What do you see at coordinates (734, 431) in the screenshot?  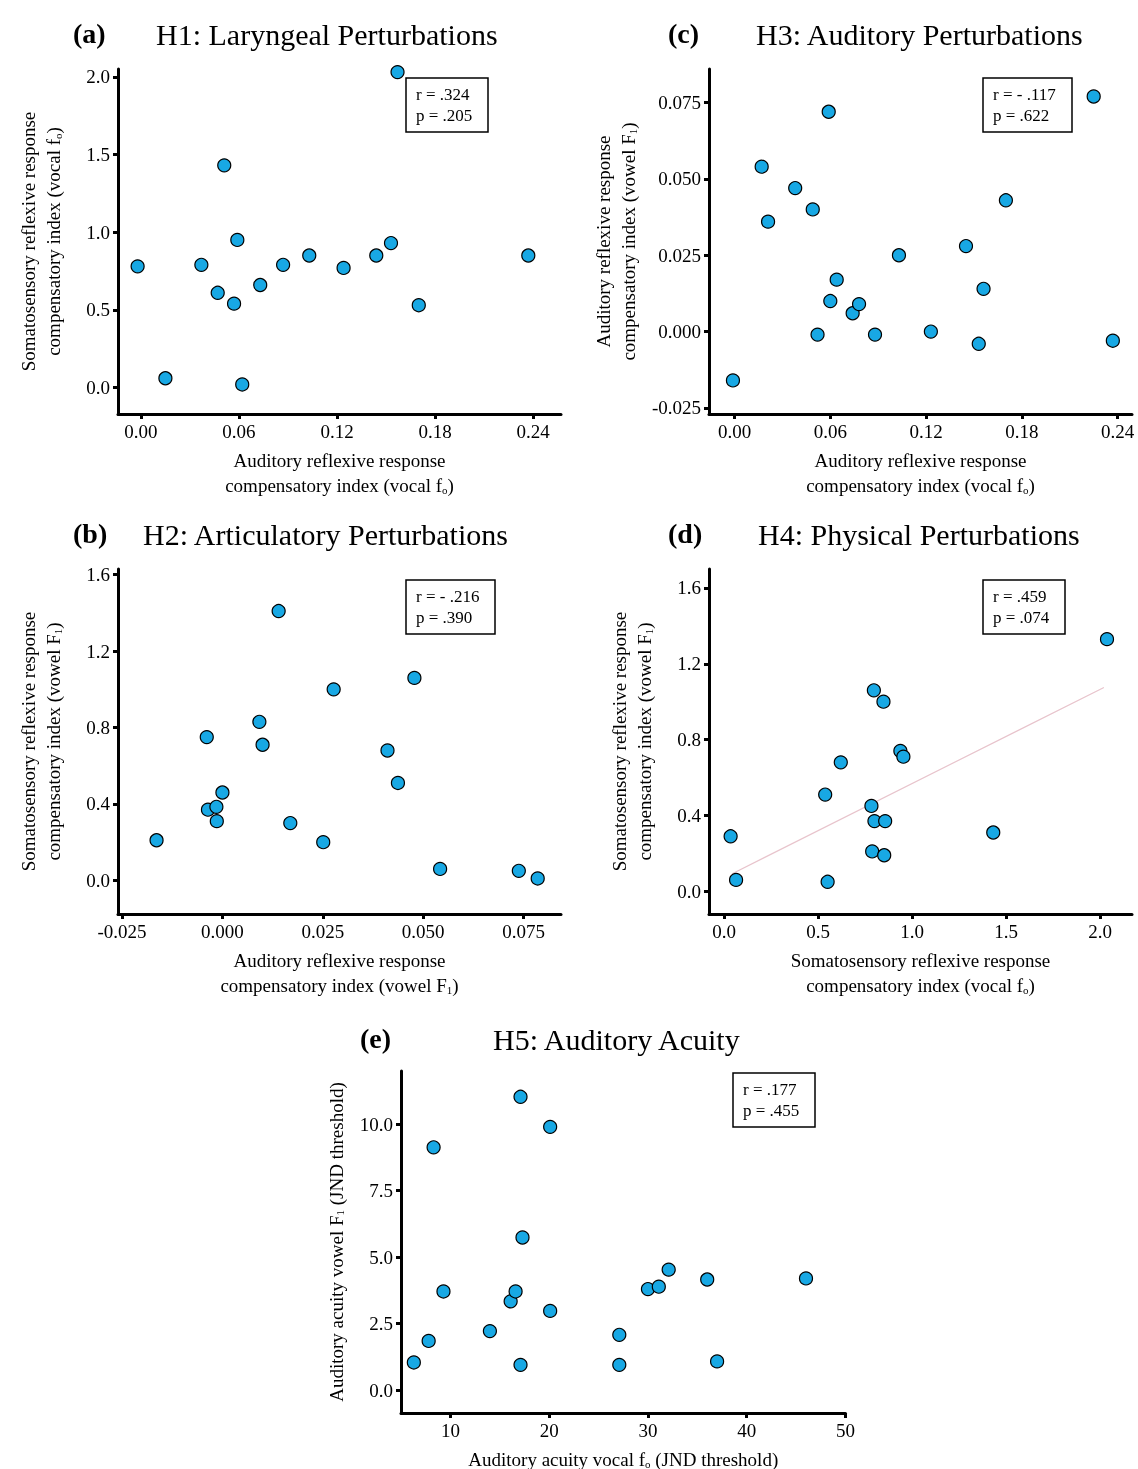 I see `x-tick-label: 0.00` at bounding box center [734, 431].